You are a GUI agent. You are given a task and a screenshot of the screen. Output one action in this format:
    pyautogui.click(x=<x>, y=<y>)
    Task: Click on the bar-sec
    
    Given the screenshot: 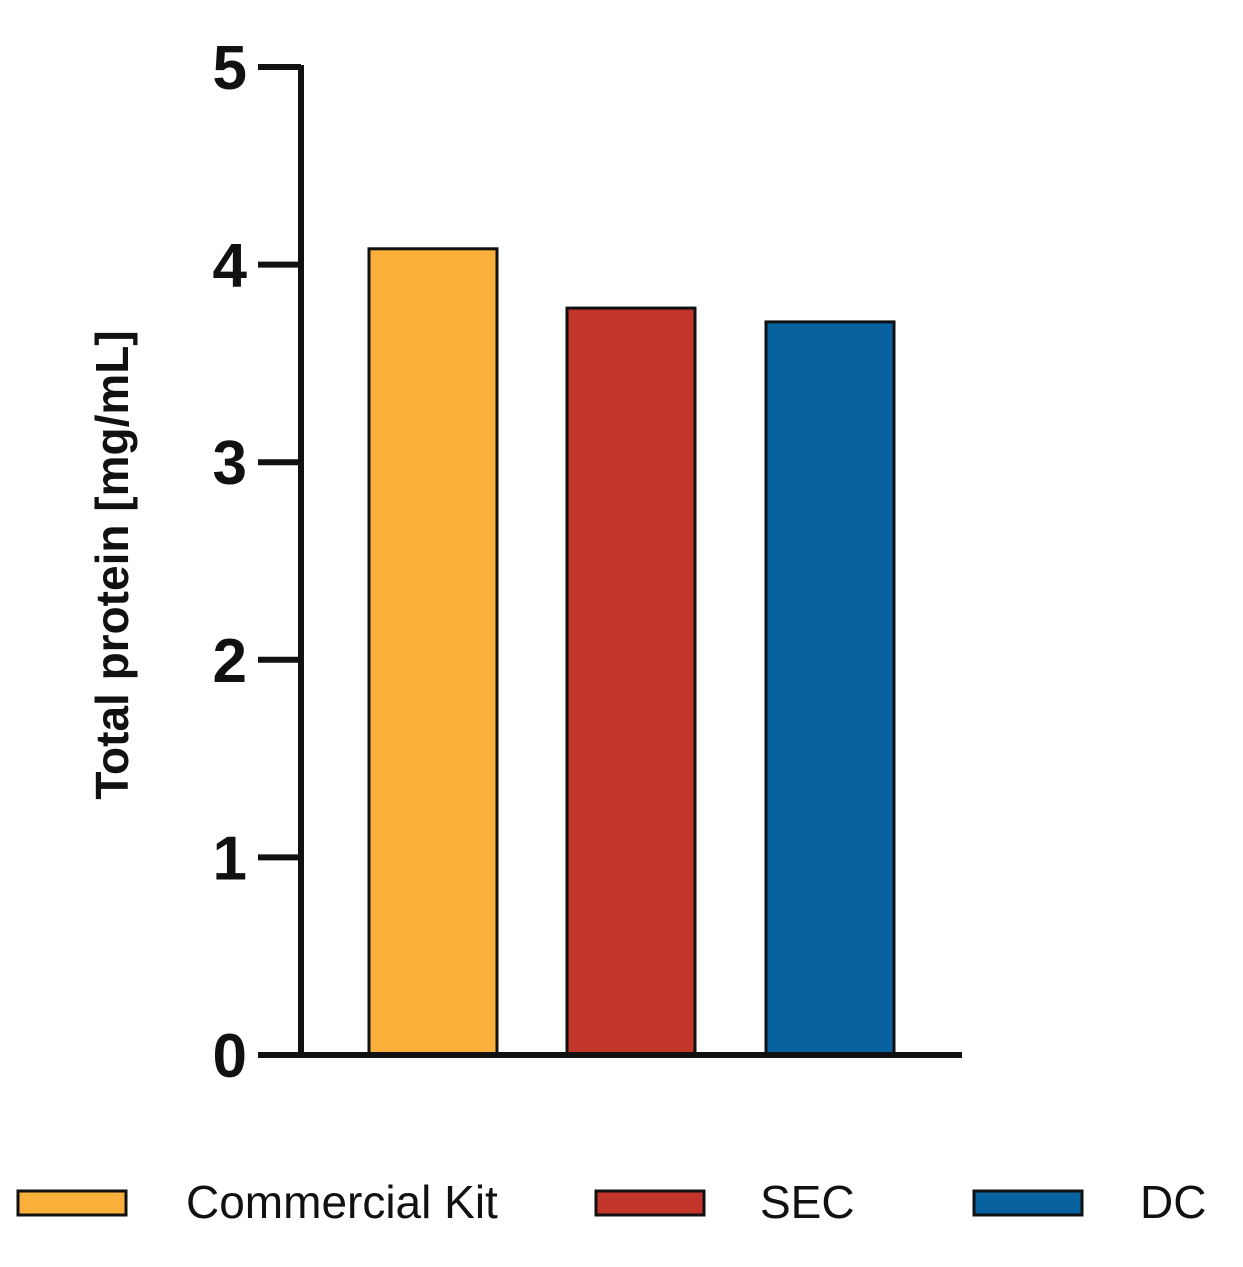 What is the action you would take?
    pyautogui.click(x=631, y=681)
    